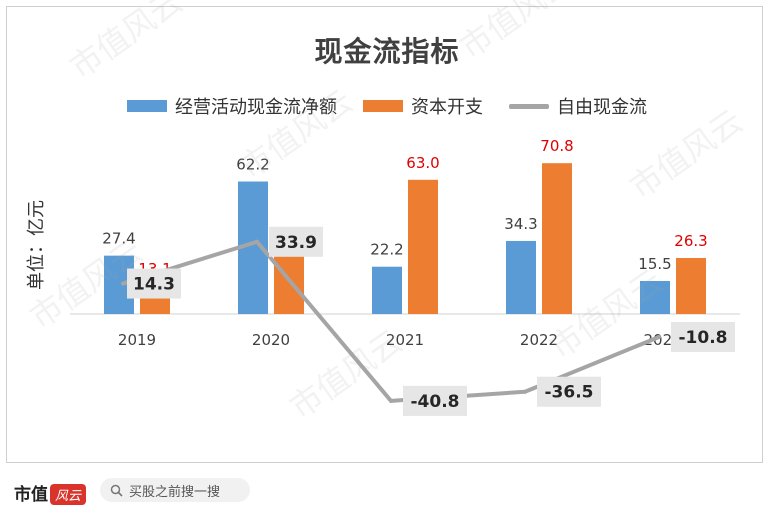 The image size is (774, 514). I want to click on data-label-operating-cash-flow: 15.5, so click(654, 264).